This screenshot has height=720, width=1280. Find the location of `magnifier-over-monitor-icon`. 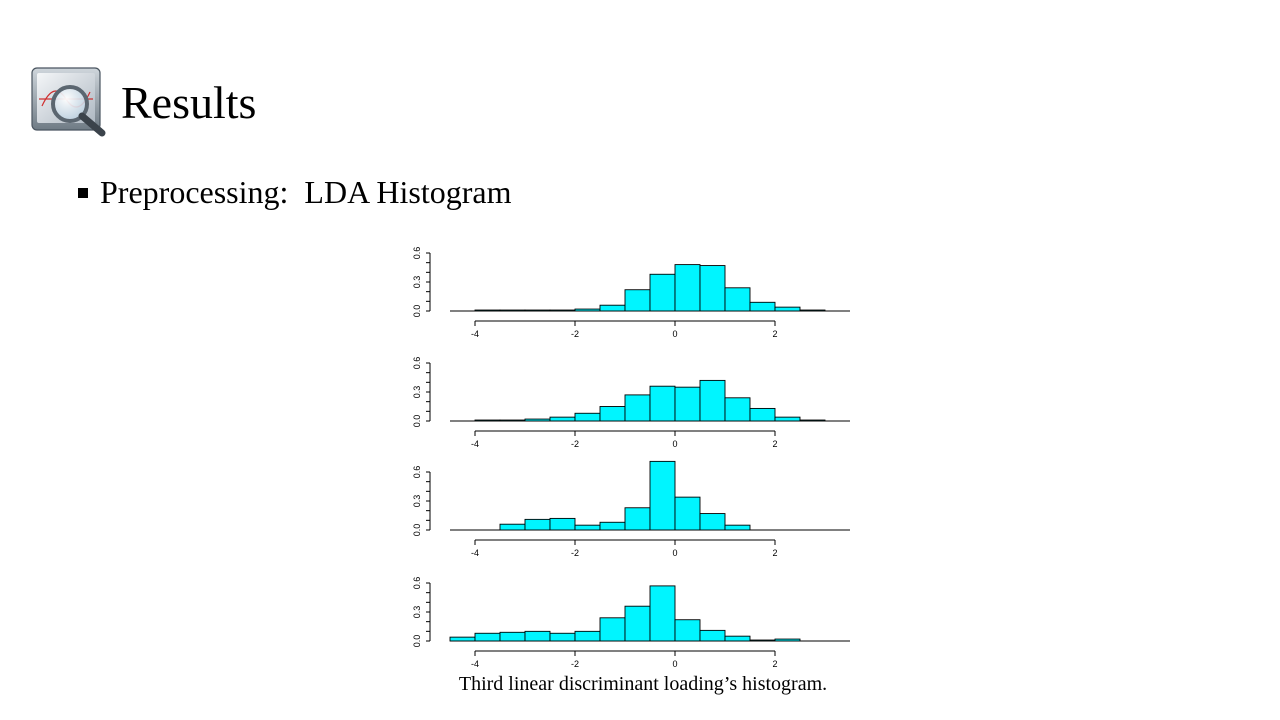

magnifier-over-monitor-icon is located at coordinates (69, 102).